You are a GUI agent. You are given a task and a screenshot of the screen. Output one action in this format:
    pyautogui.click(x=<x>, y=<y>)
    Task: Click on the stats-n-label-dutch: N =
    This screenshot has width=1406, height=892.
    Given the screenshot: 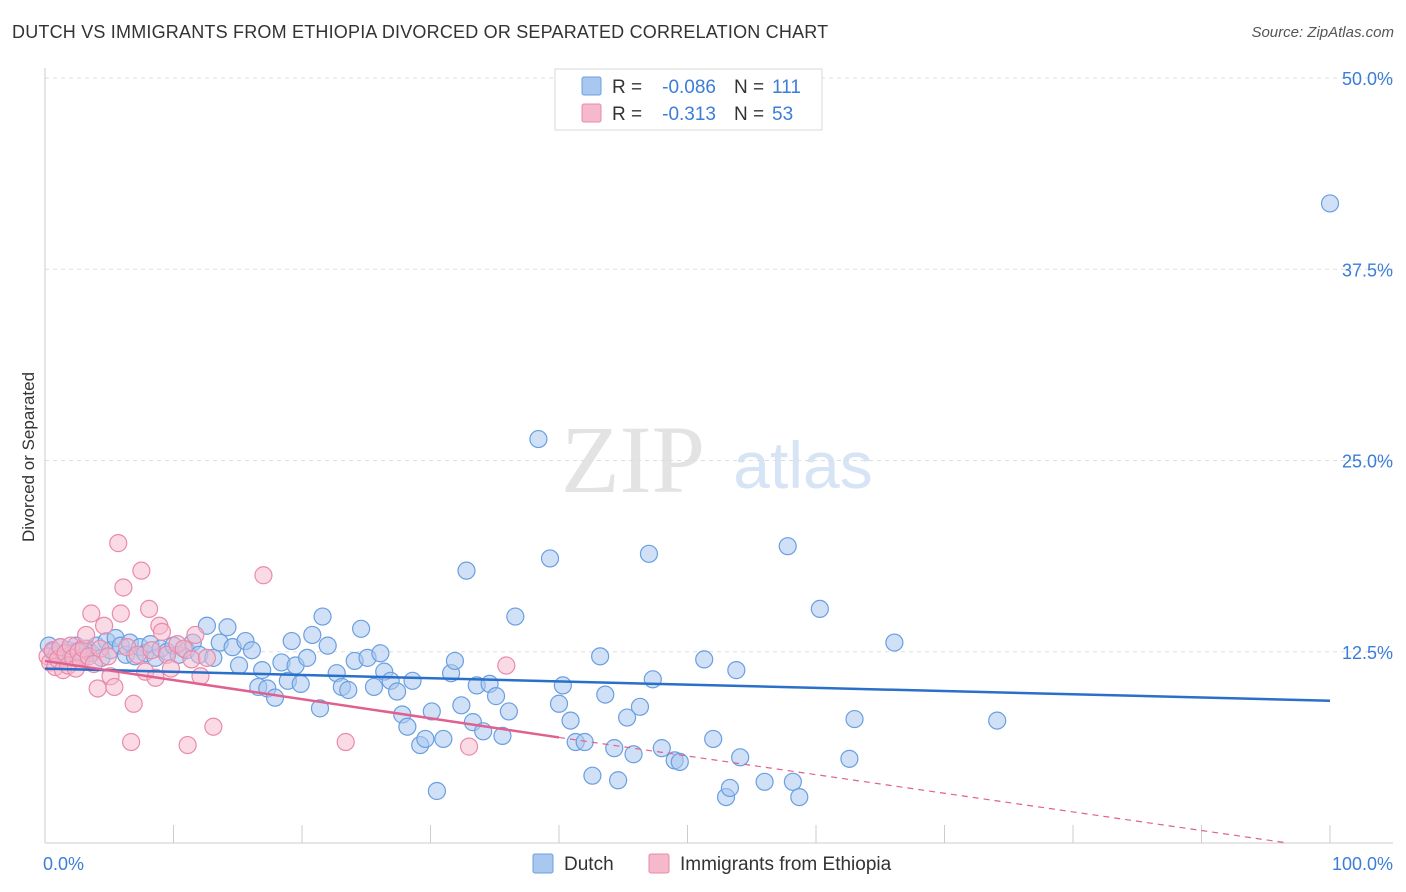 What is the action you would take?
    pyautogui.click(x=749, y=87)
    